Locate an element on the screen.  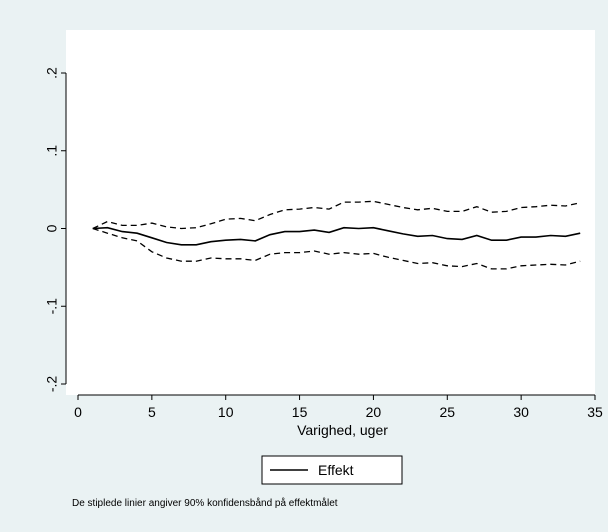
x-tick-label: 25 is located at coordinates (447, 412).